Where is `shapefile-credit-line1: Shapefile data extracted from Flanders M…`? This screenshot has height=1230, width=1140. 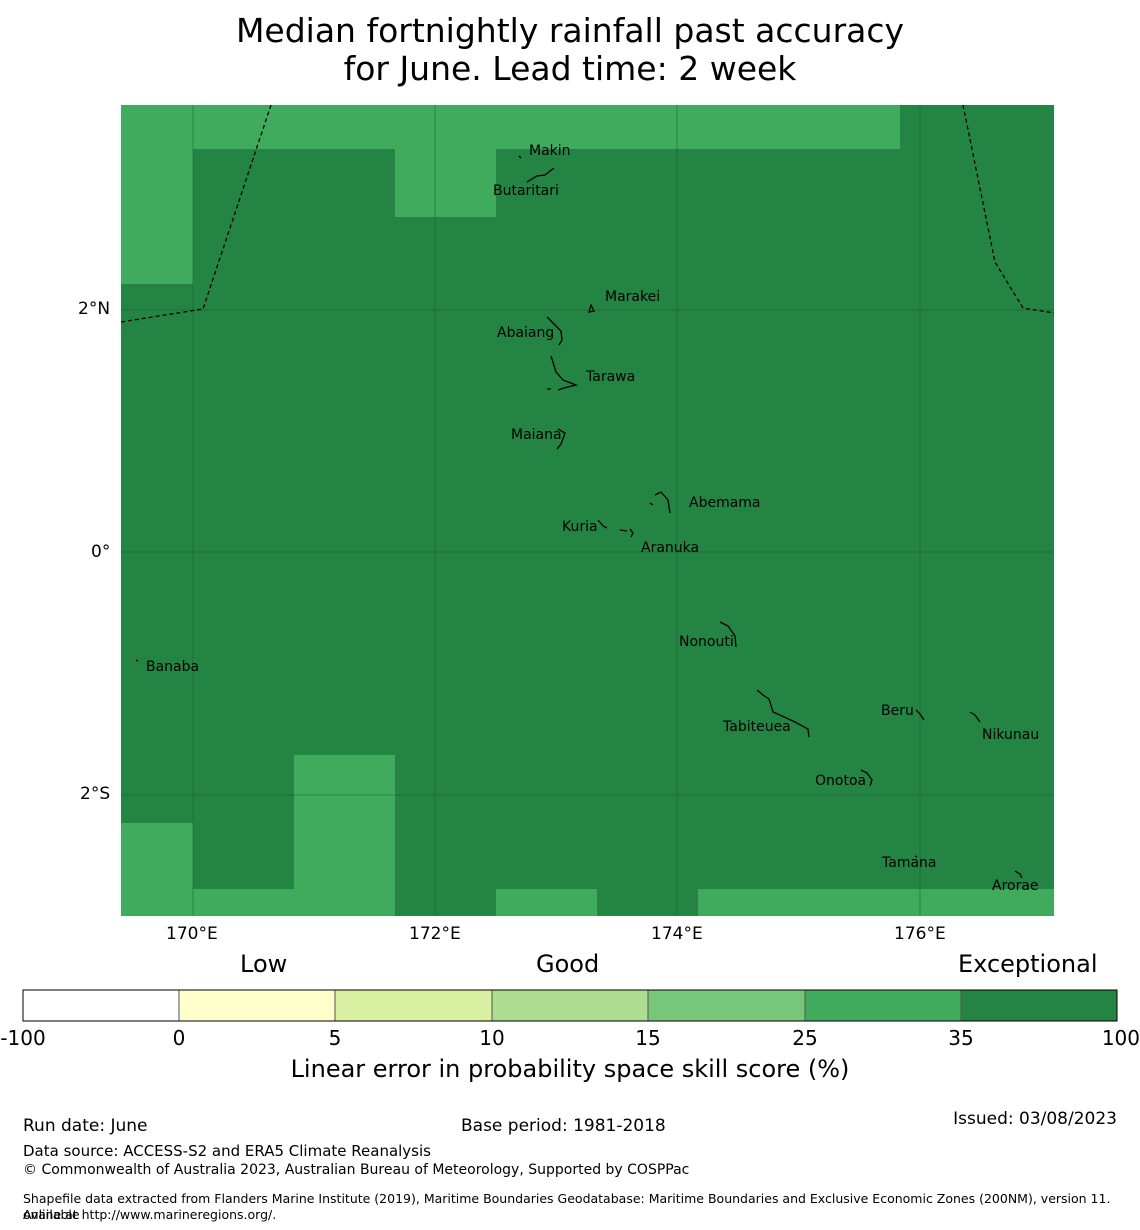 shapefile-credit-line1: Shapefile data extracted from Flanders M… is located at coordinates (567, 1206).